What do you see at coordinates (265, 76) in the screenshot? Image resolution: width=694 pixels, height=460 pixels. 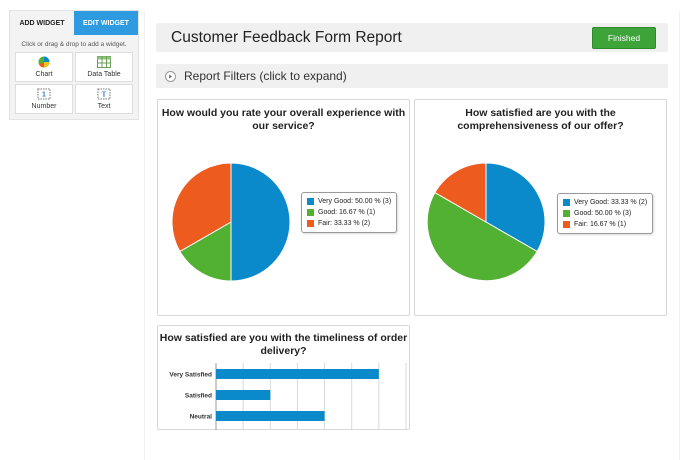 I see `report-filters-label: Report Filters (click to expand)` at bounding box center [265, 76].